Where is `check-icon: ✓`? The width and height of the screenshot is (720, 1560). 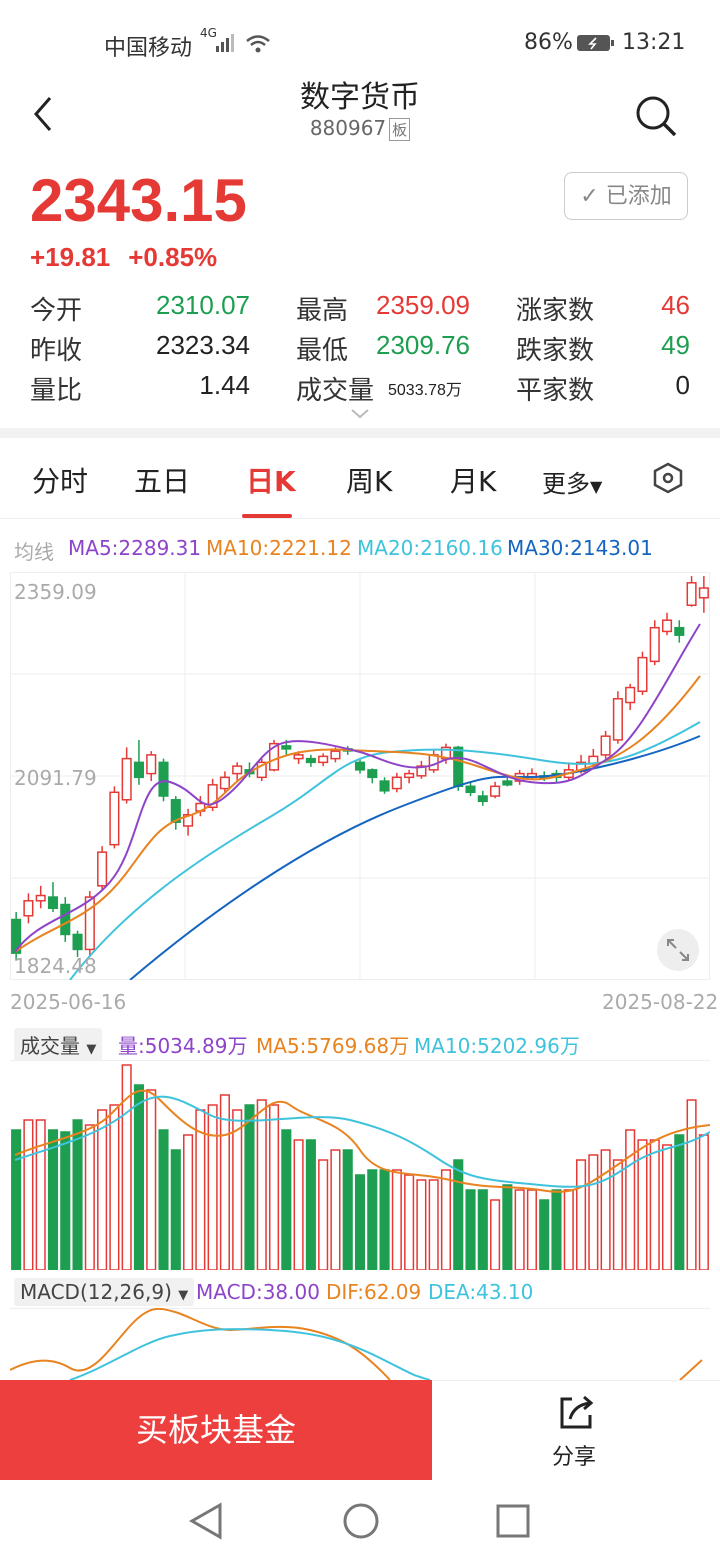 check-icon: ✓ is located at coordinates (589, 196).